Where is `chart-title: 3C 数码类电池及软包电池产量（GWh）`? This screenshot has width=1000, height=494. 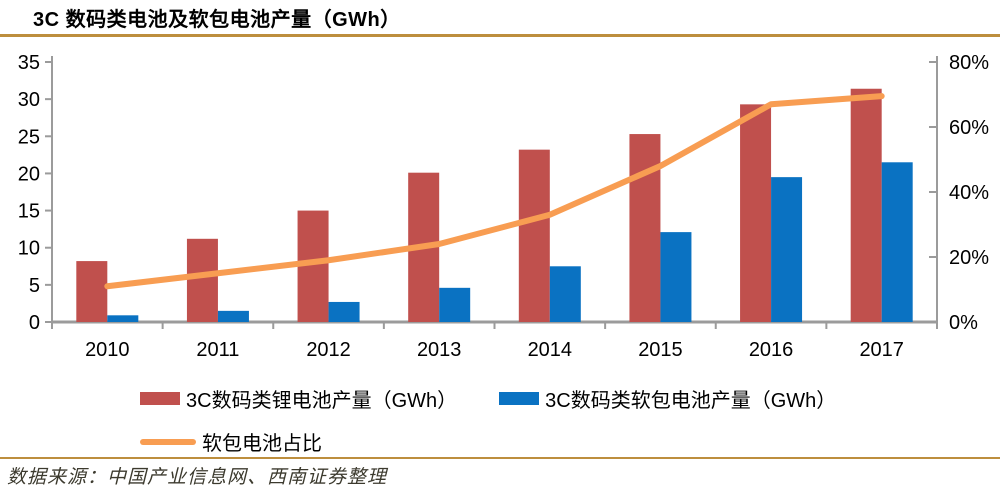
chart-title: 3C 数码类电池及软包电池产量（GWh） is located at coordinates (217, 20).